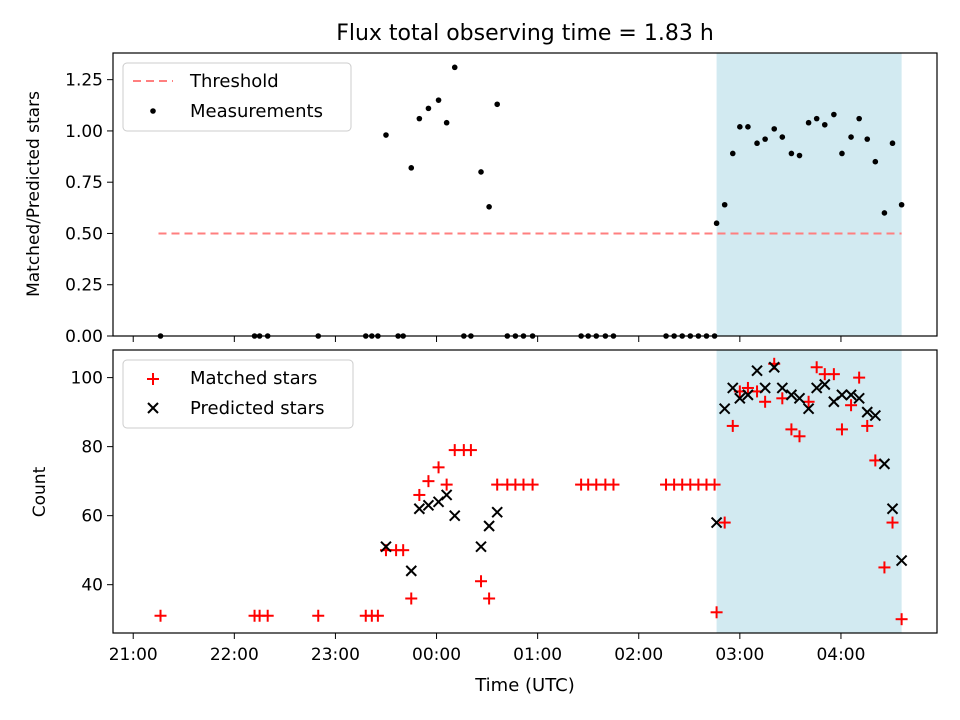  I want to click on x-tick-label: 03:00, so click(739, 655).